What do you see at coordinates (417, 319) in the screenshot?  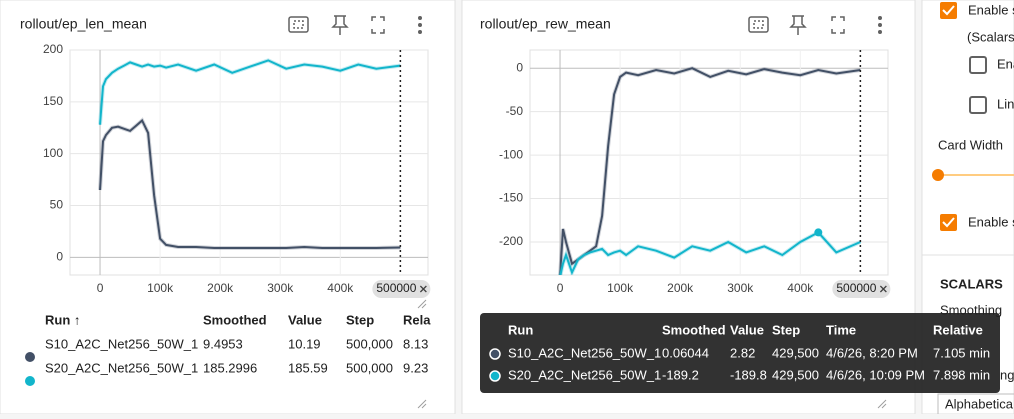 I see `column-header: Rela` at bounding box center [417, 319].